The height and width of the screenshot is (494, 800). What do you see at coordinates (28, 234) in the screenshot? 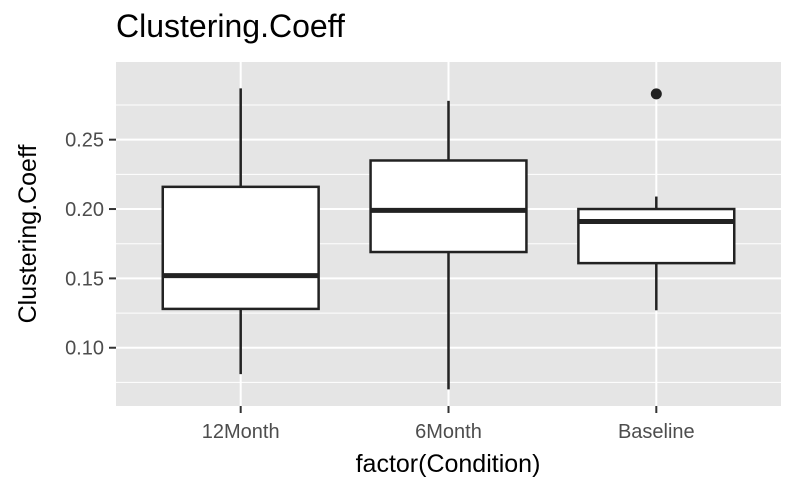
I see `y-axis-title: Clustering.Coeff` at bounding box center [28, 234].